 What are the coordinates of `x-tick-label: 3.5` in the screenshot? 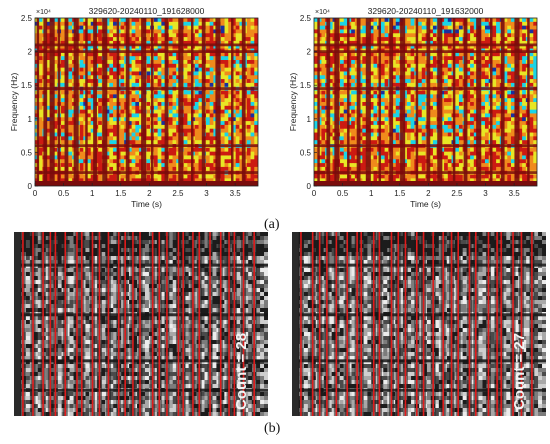 It's located at (236, 193).